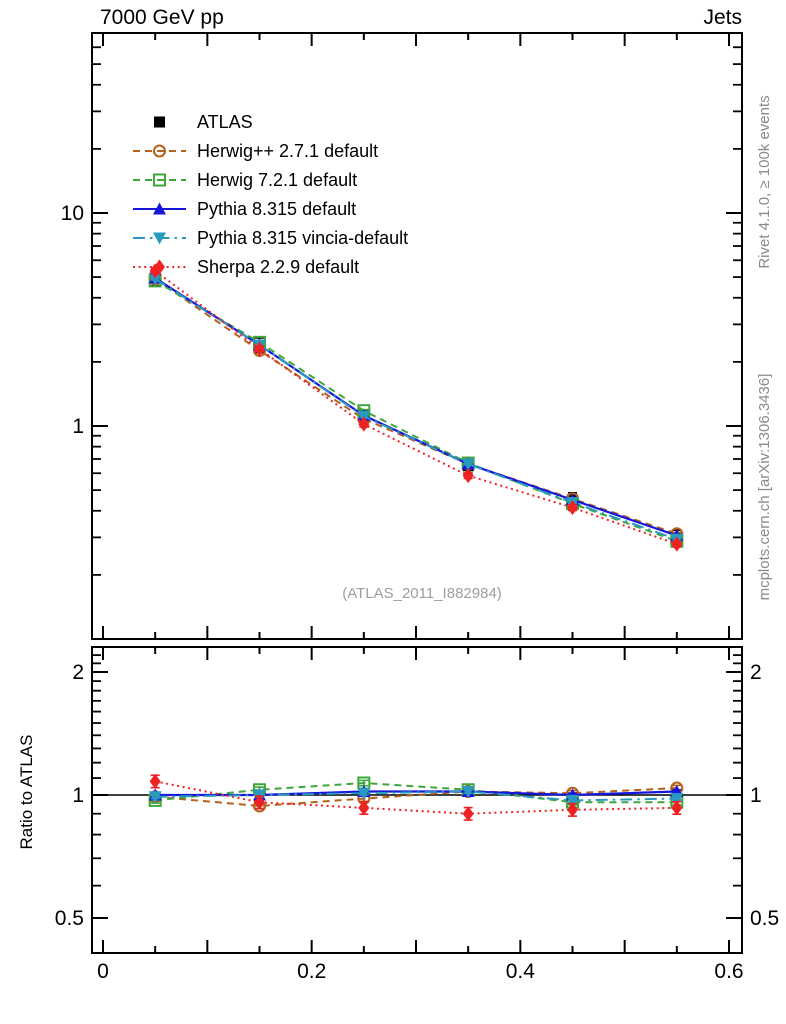 This screenshot has height=1024, width=786. What do you see at coordinates (422, 593) in the screenshot?
I see `analysis-id-watermark: (ATLAS_2011_I882984)` at bounding box center [422, 593].